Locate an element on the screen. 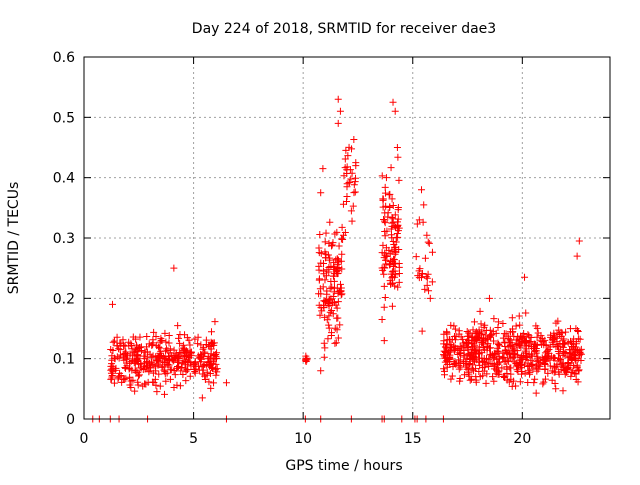  x-axis-label: GPS time / hours is located at coordinates (343, 466).